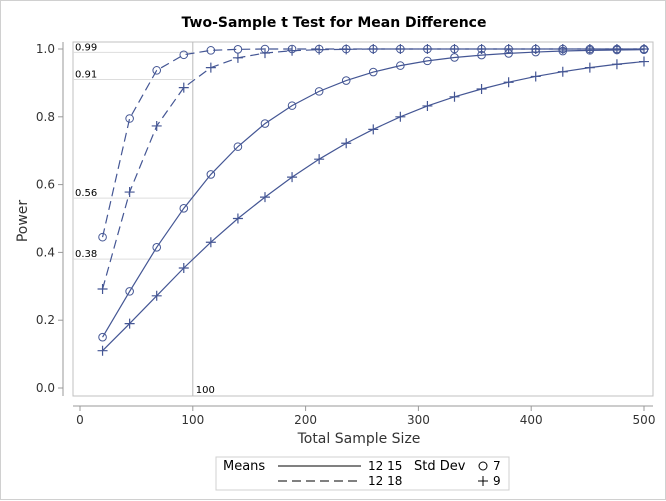  Describe the element at coordinates (45, 185) in the screenshot. I see `y-tick-label: 0.6` at that location.